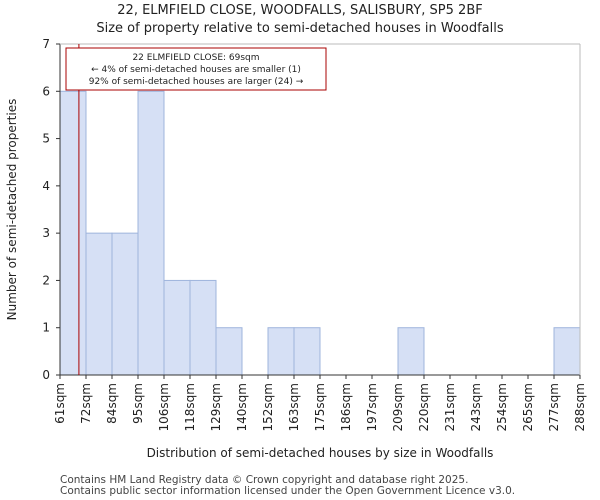  What do you see at coordinates (195, 58) in the screenshot?
I see `annotation-line-1: 22 ELMFIELD CLOSE: 69sqm` at bounding box center [195, 58].